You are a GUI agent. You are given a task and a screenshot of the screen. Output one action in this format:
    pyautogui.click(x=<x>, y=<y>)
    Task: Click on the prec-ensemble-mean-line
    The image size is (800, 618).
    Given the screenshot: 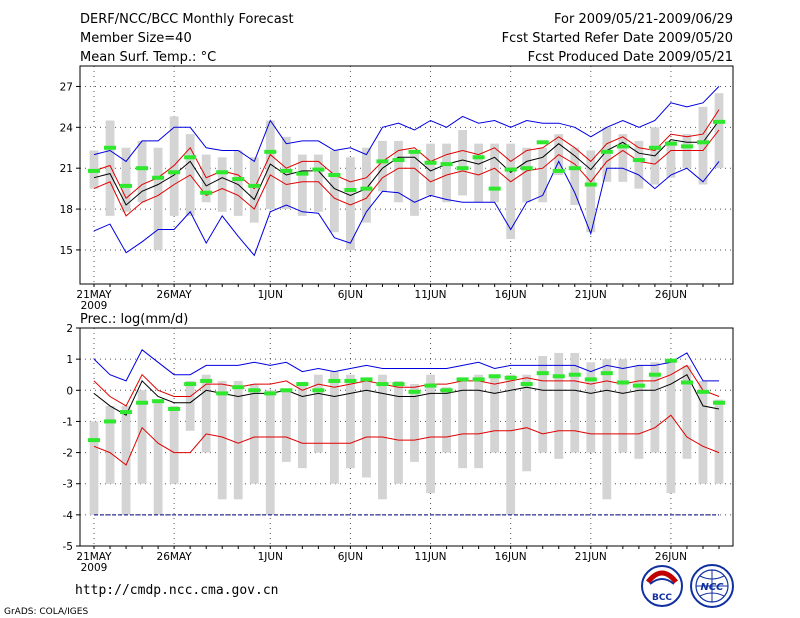 What is the action you would take?
    pyautogui.click(x=406, y=395)
    